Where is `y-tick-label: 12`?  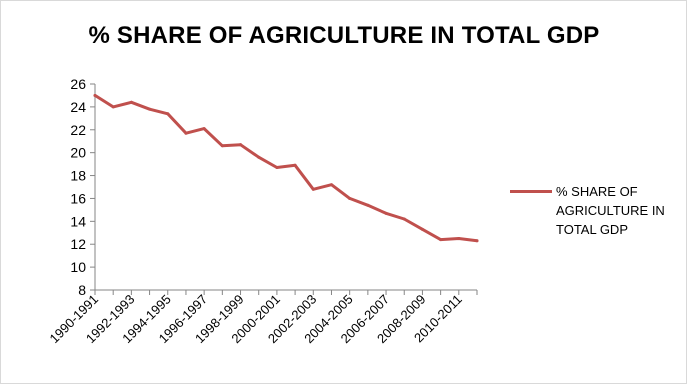
y-tick-label: 12 is located at coordinates (78, 244).